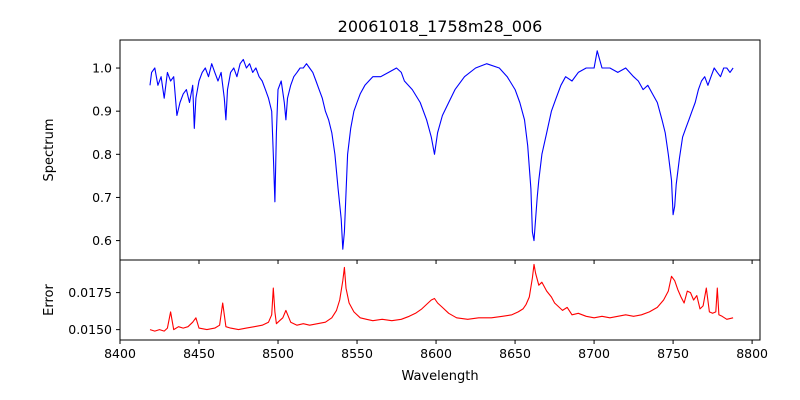 The image size is (800, 400). I want to click on spectrum-y-tick-label: 1.0, so click(102, 68).